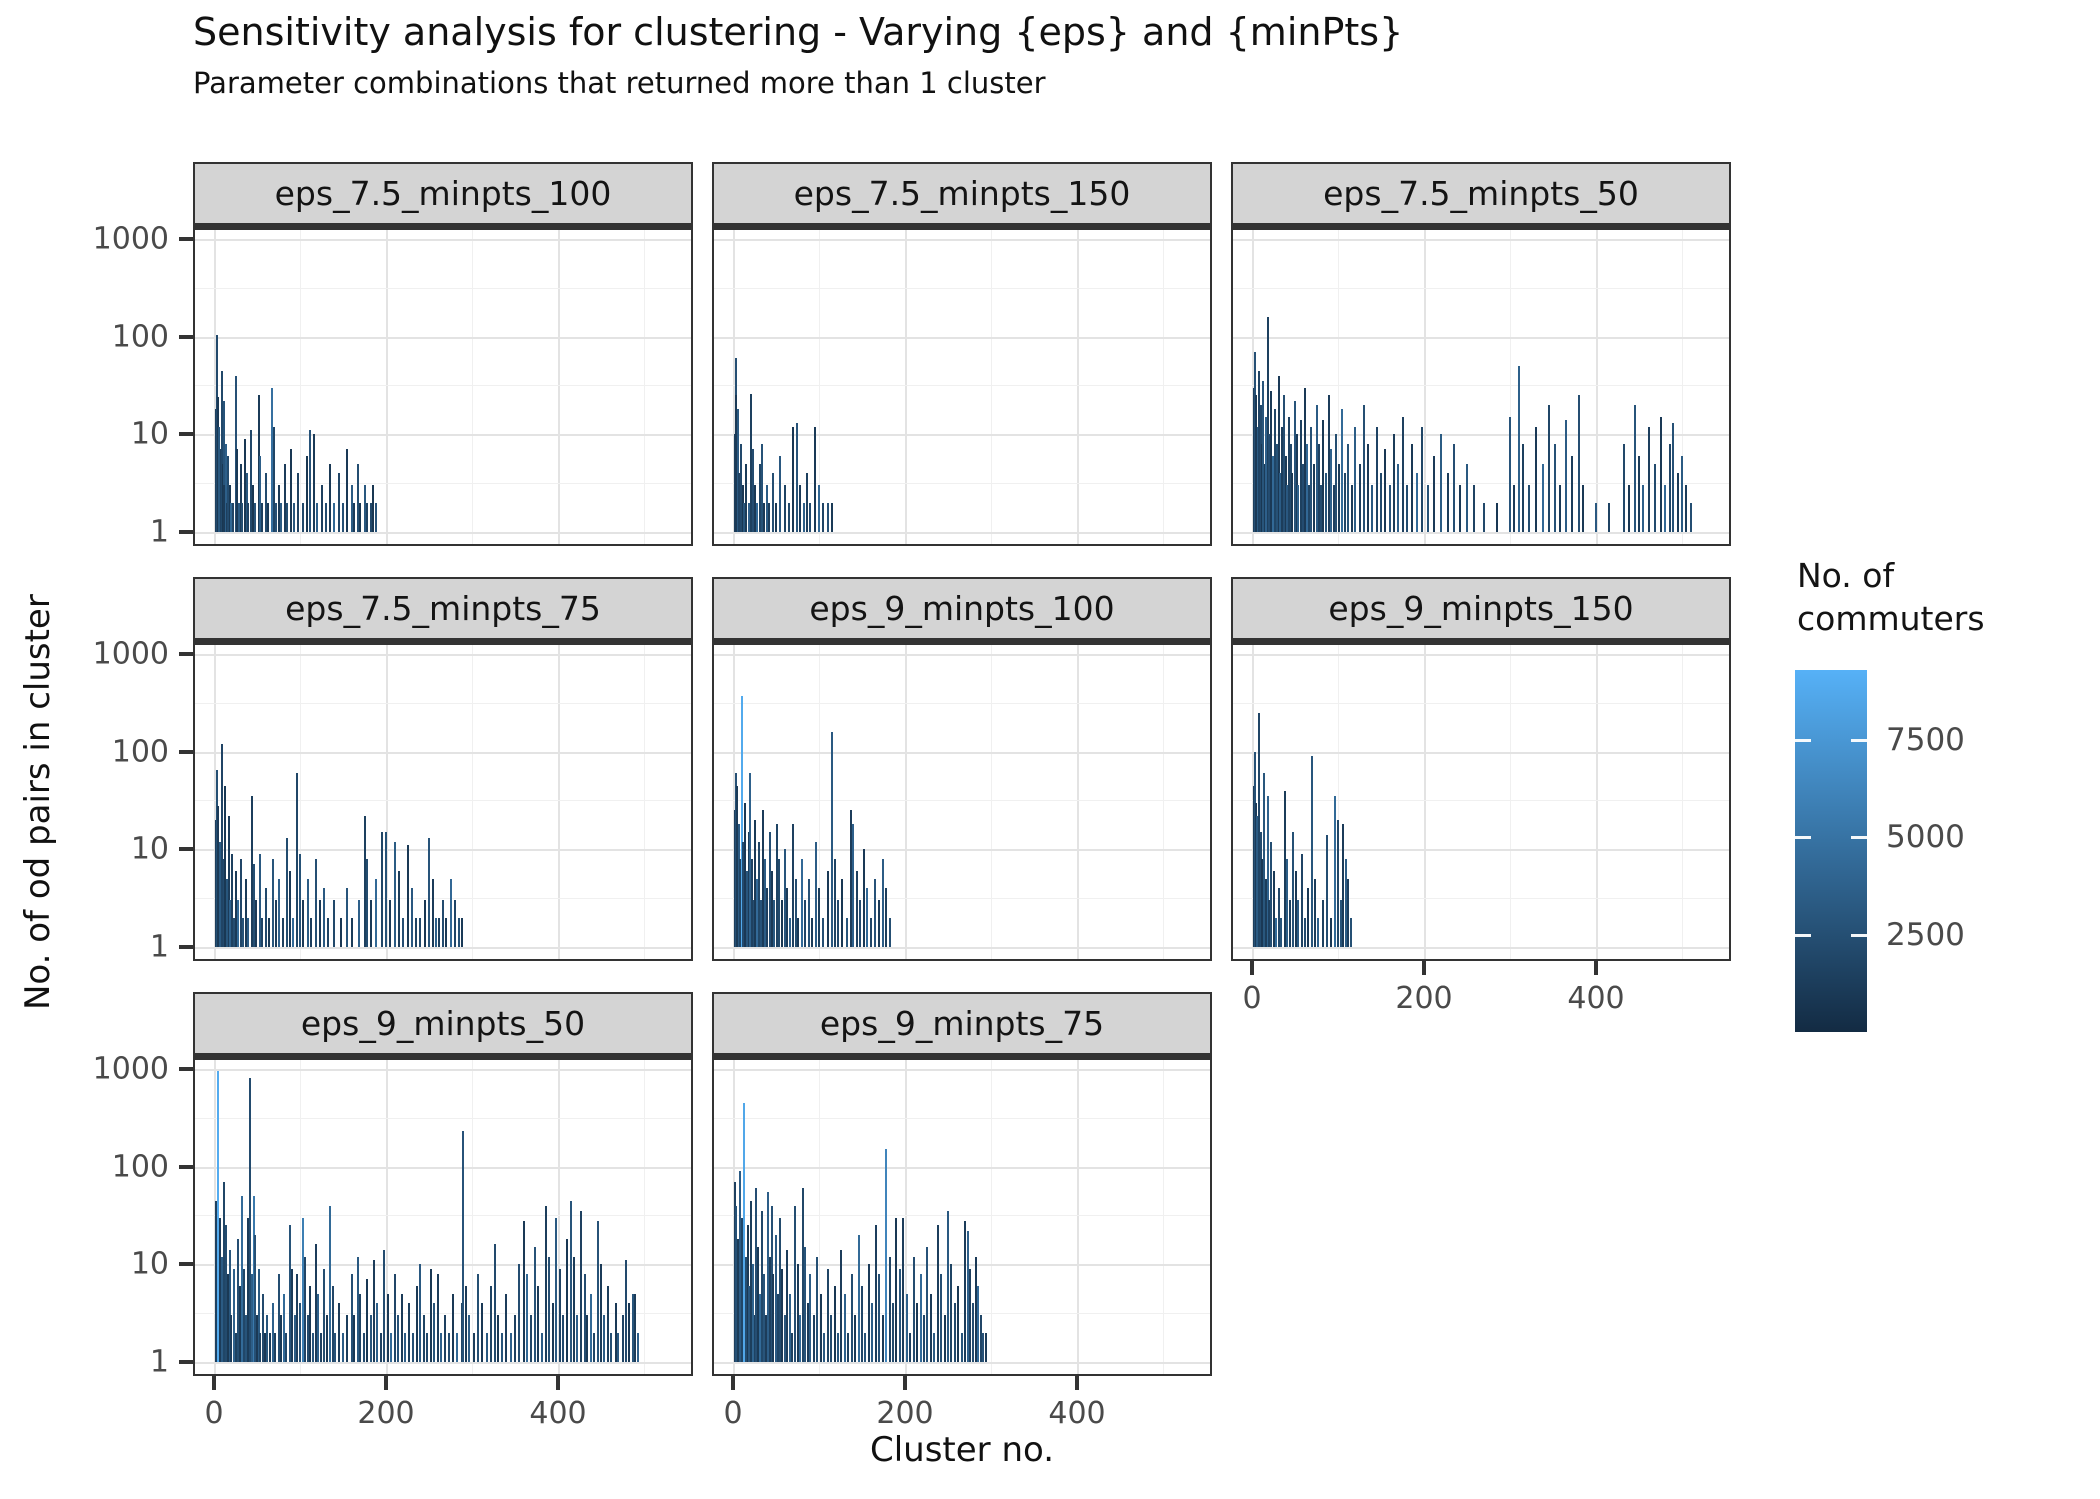 The image size is (2100, 1499). I want to click on legend-tick-mark, so click(1803, 838).